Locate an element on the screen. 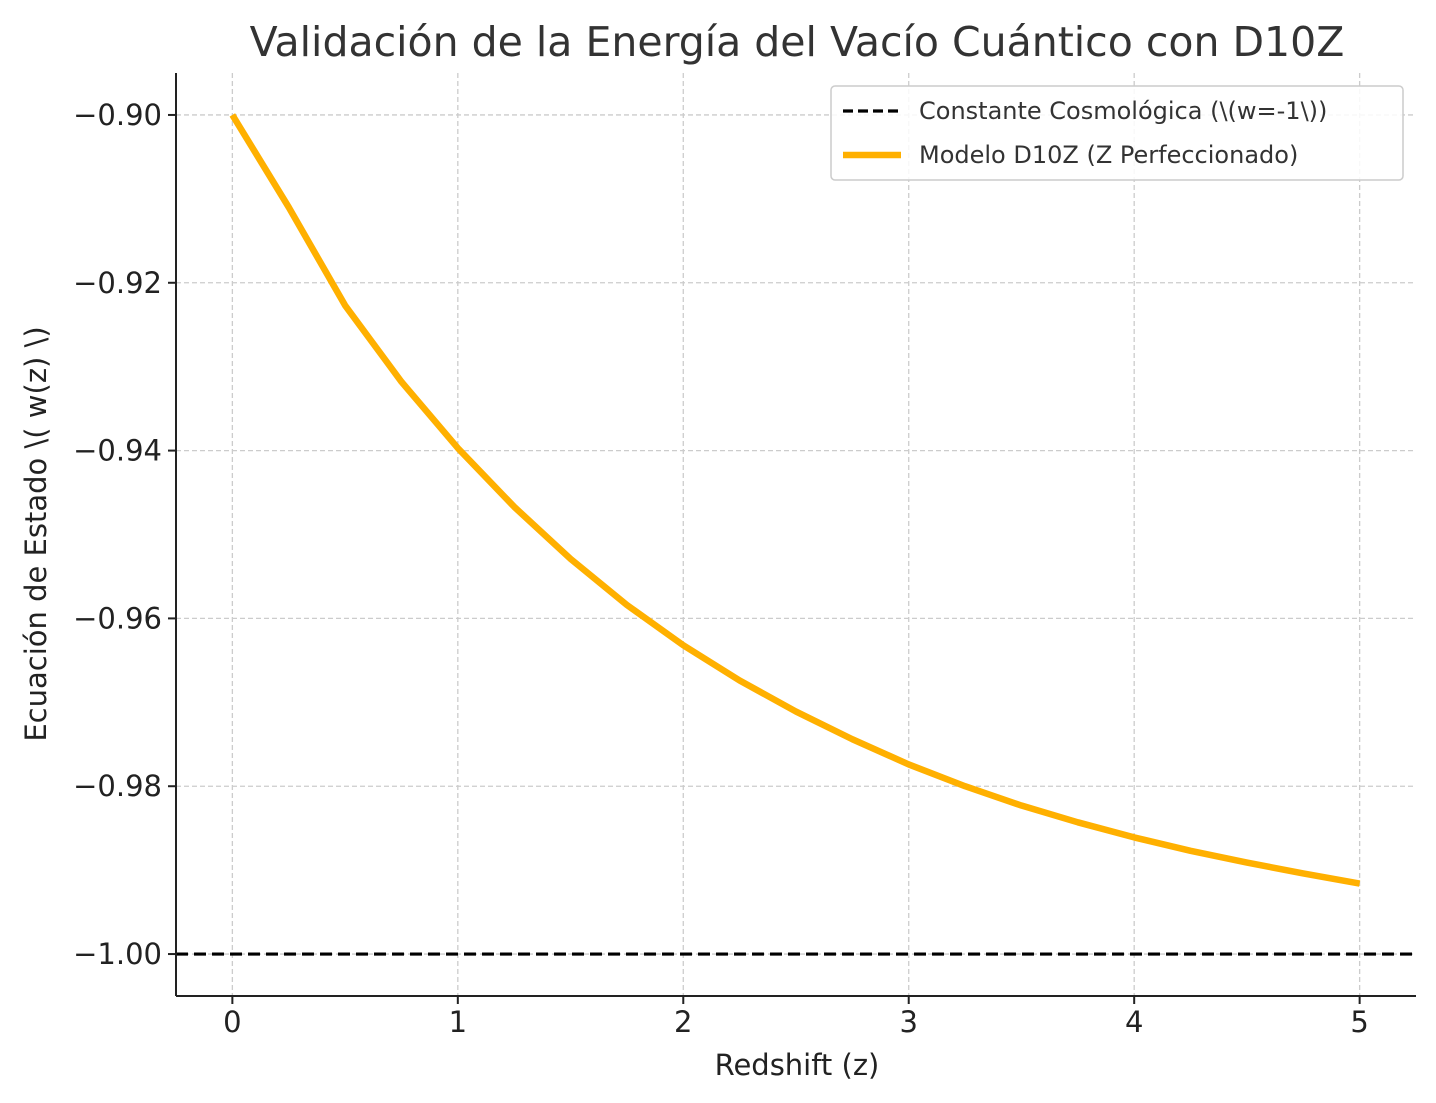 The image size is (1436, 1103). x-tick-label: 0 is located at coordinates (232, 1022).